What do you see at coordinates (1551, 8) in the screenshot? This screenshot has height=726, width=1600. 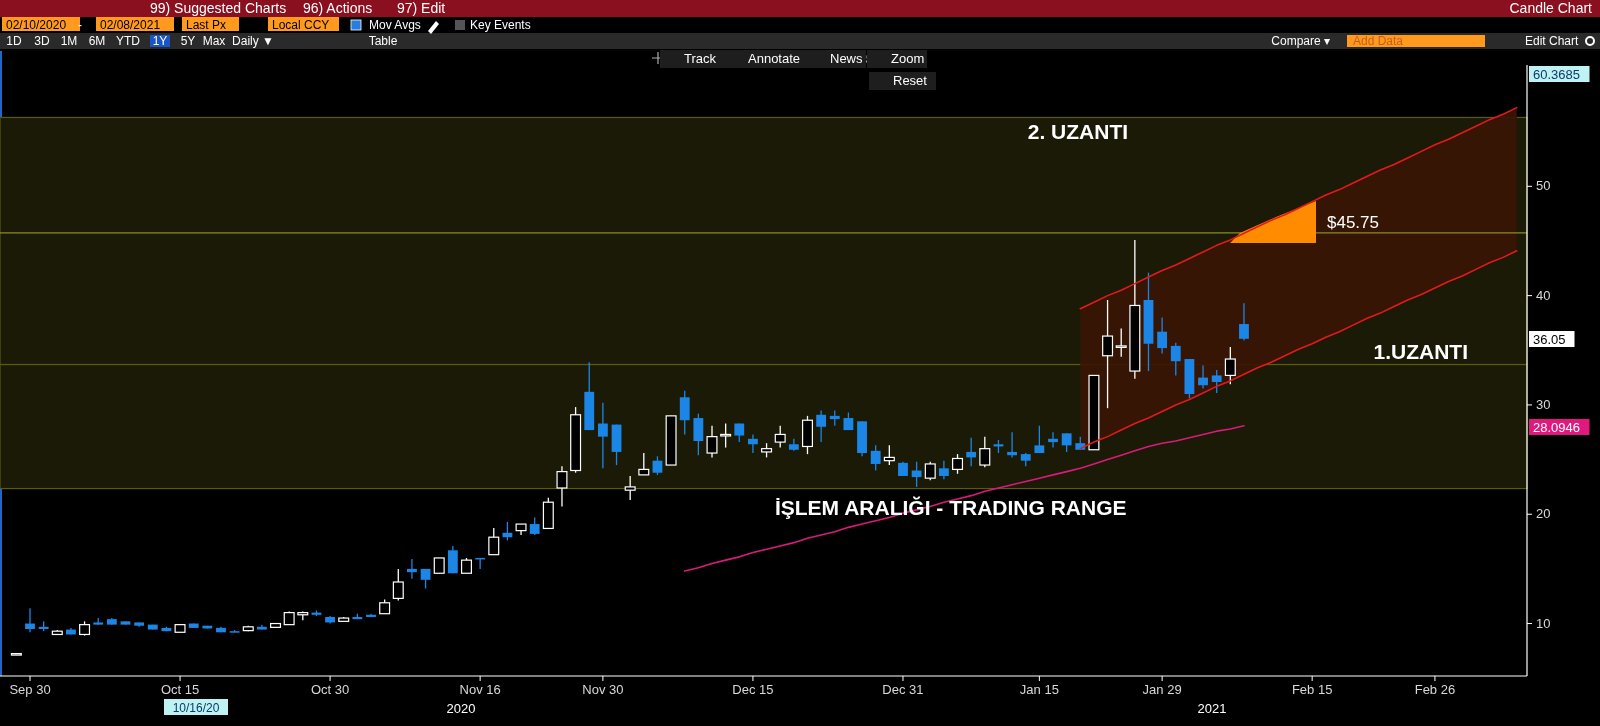 I see `text: Candle Chart` at bounding box center [1551, 8].